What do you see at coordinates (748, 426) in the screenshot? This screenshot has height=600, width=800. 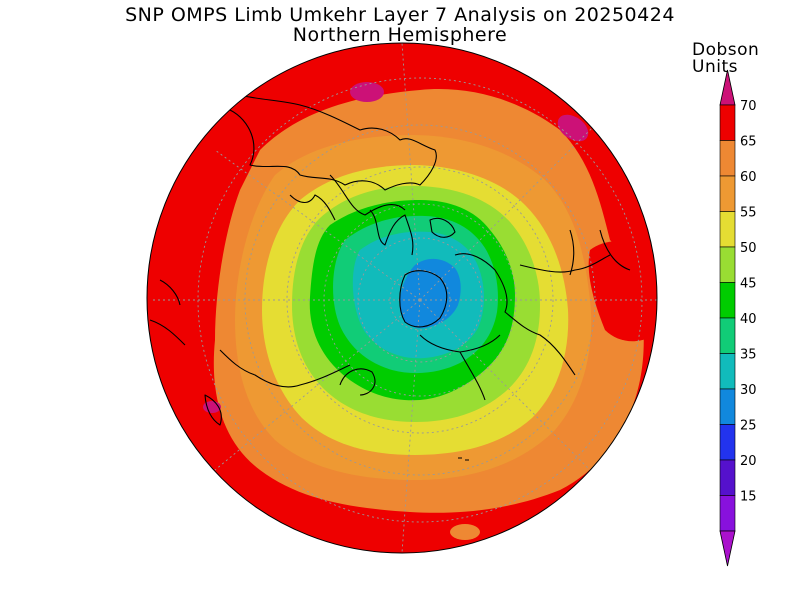 I see `colorbar-tick-label: 25` at bounding box center [748, 426].